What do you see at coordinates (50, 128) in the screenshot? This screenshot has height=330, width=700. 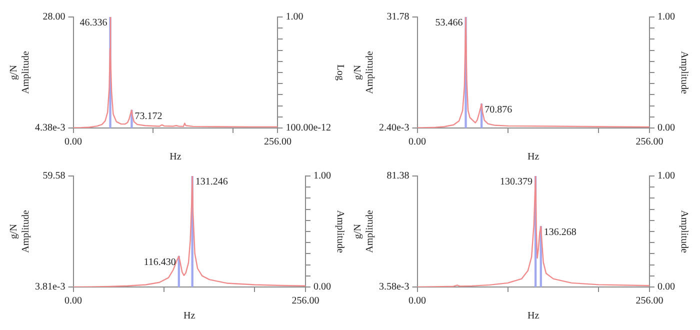 I see `y-tick-label: 4.38e-3` at bounding box center [50, 128].